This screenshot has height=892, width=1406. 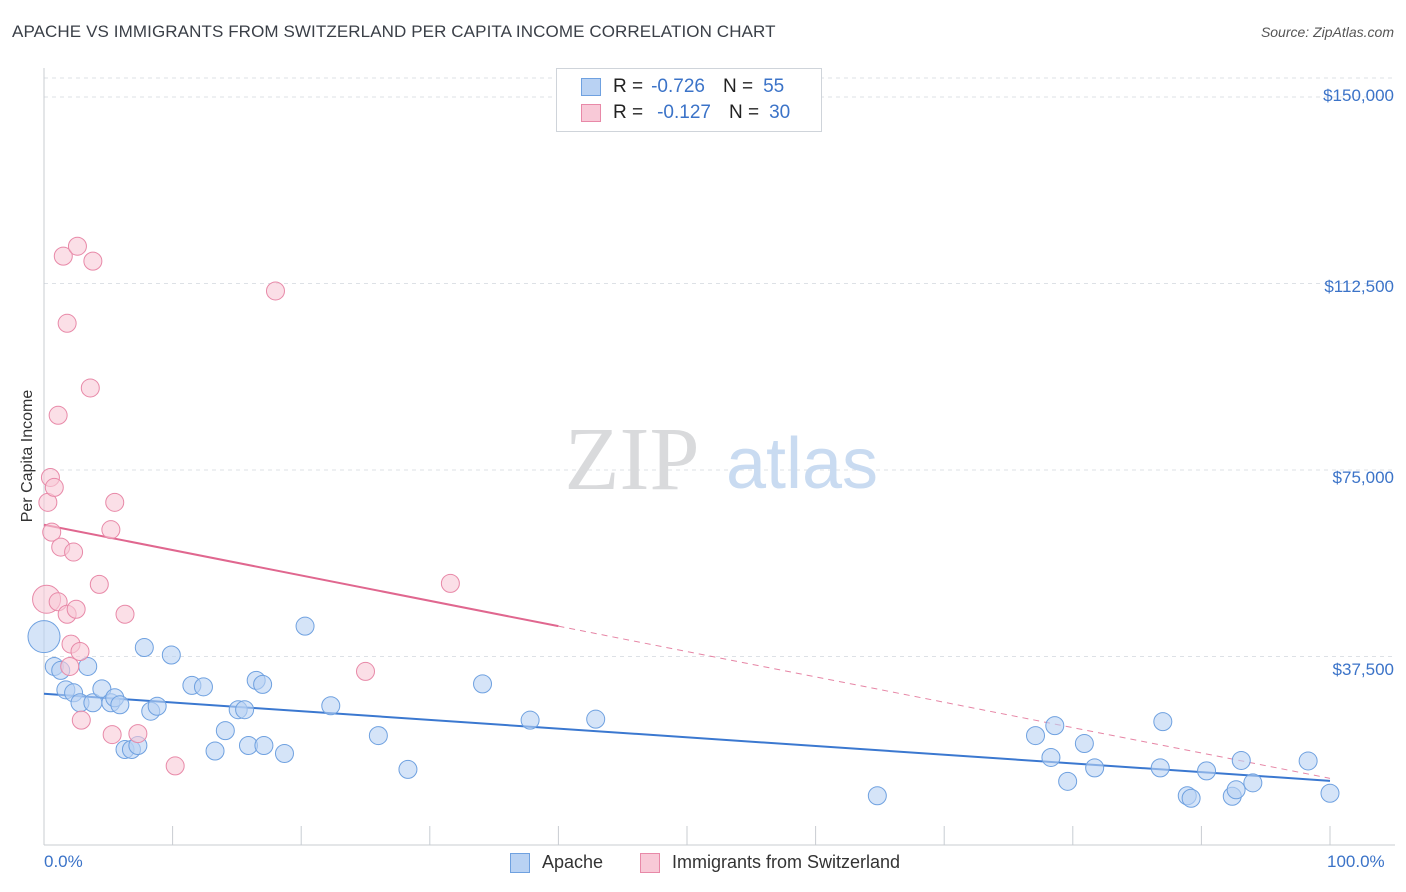 I want to click on y-tick-label-150000: $150,000, so click(x=1358, y=95).